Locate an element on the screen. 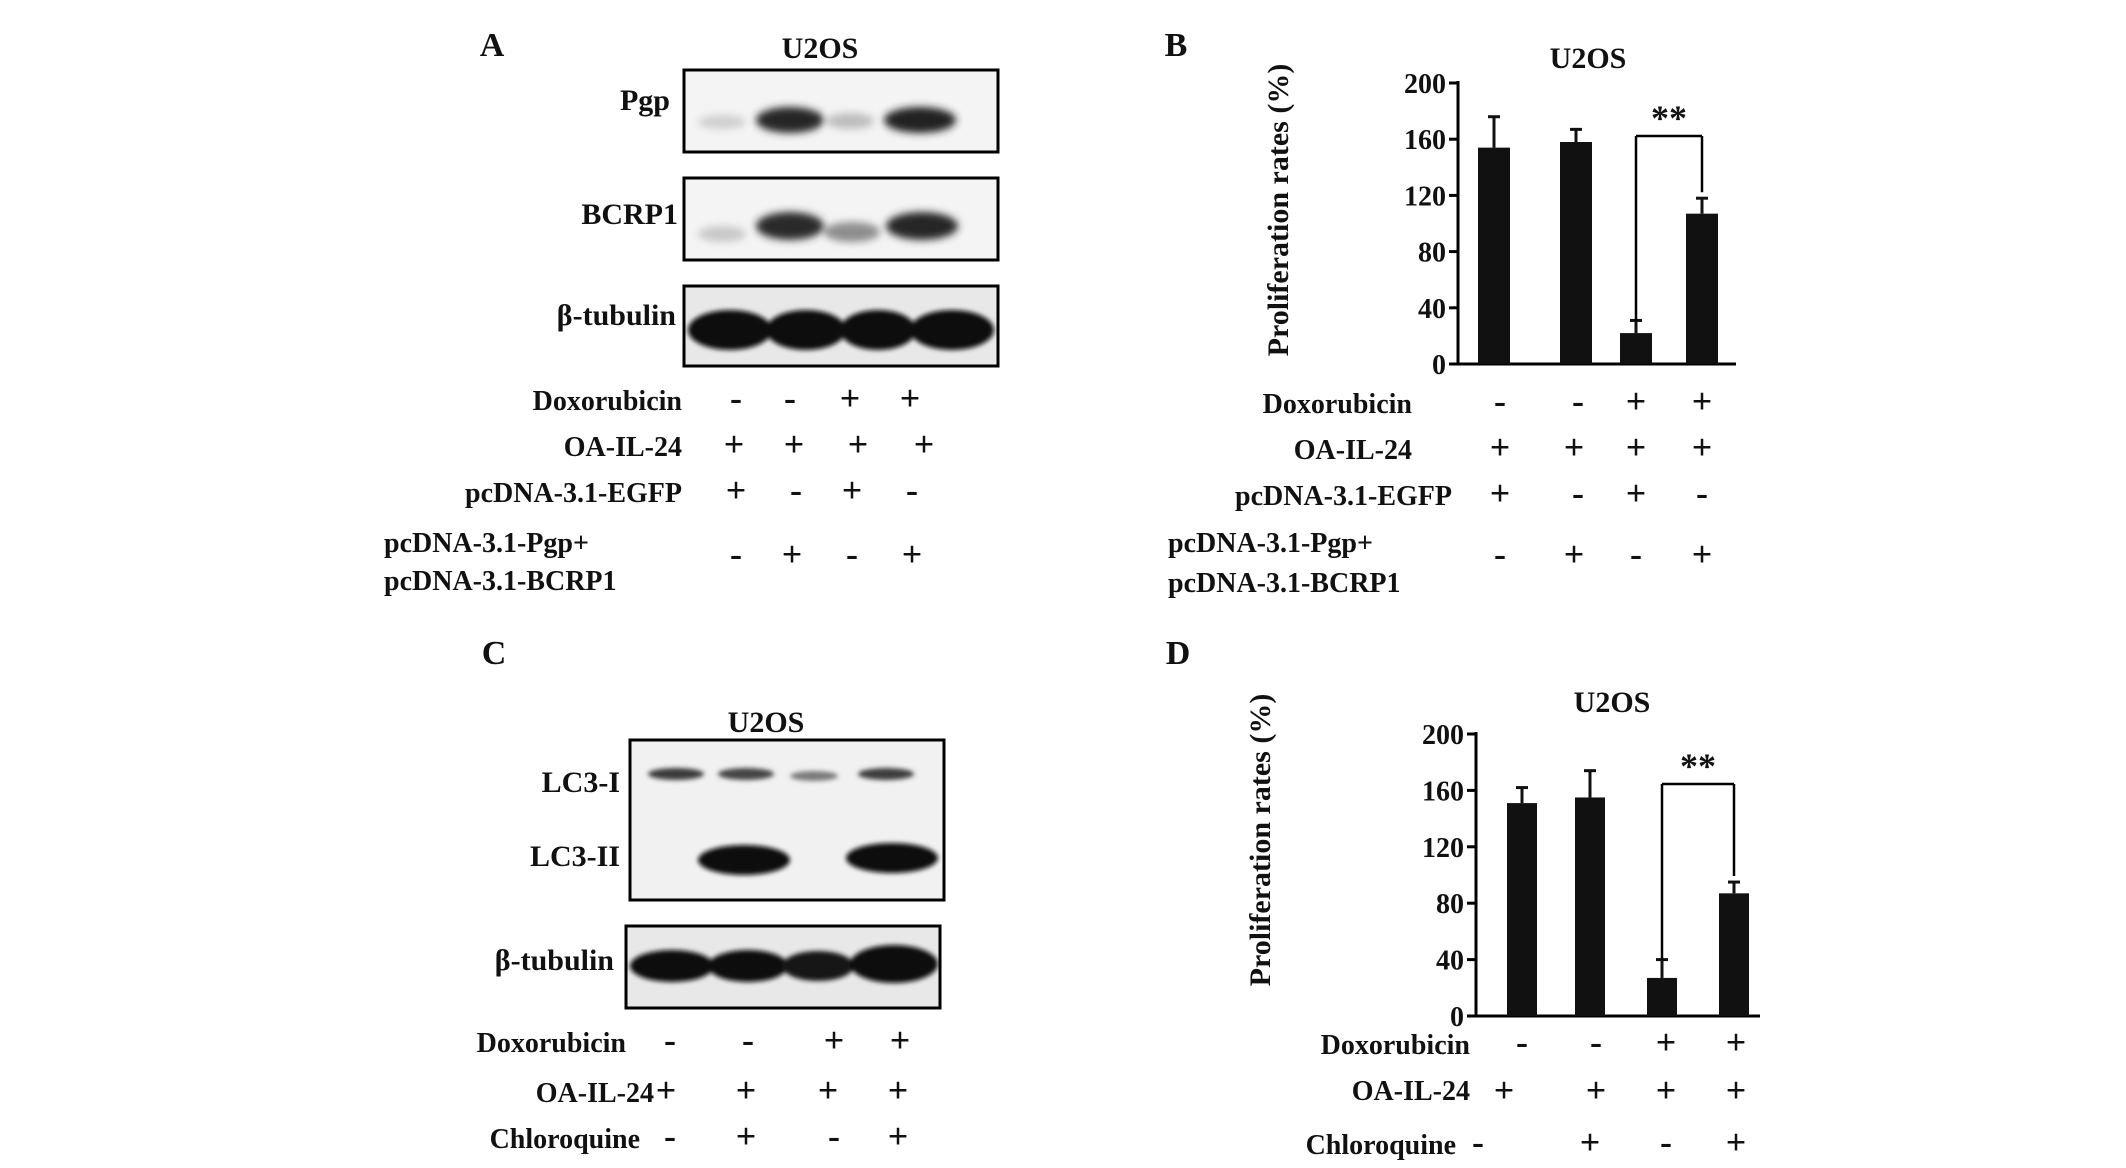  chart-d-y-tick-label-4: 160 is located at coordinates (1443, 791).